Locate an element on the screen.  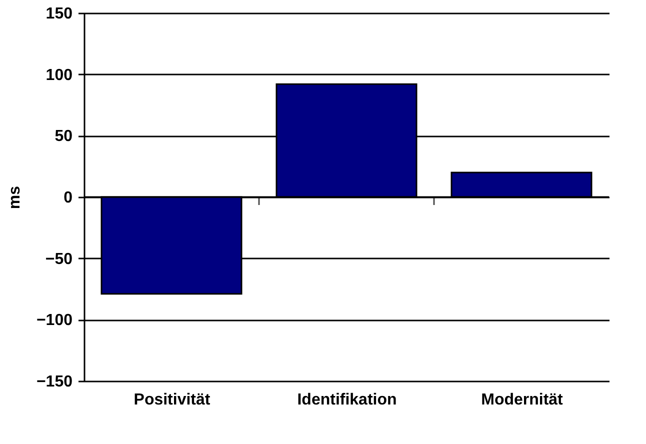
y-tick-label: −150 is located at coordinates (54, 382).